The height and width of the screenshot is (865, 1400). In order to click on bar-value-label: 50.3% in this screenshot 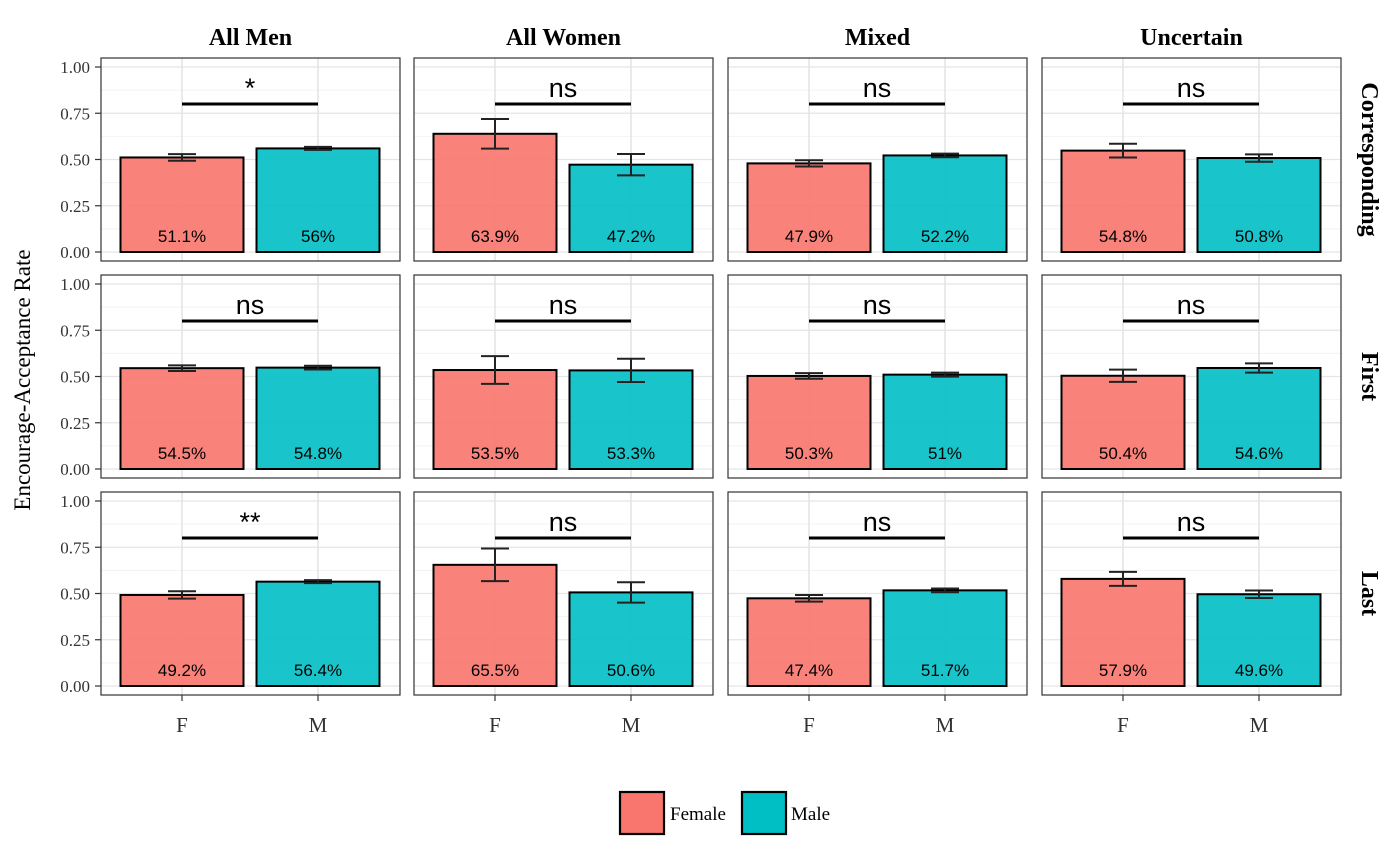, I will do `click(809, 453)`.